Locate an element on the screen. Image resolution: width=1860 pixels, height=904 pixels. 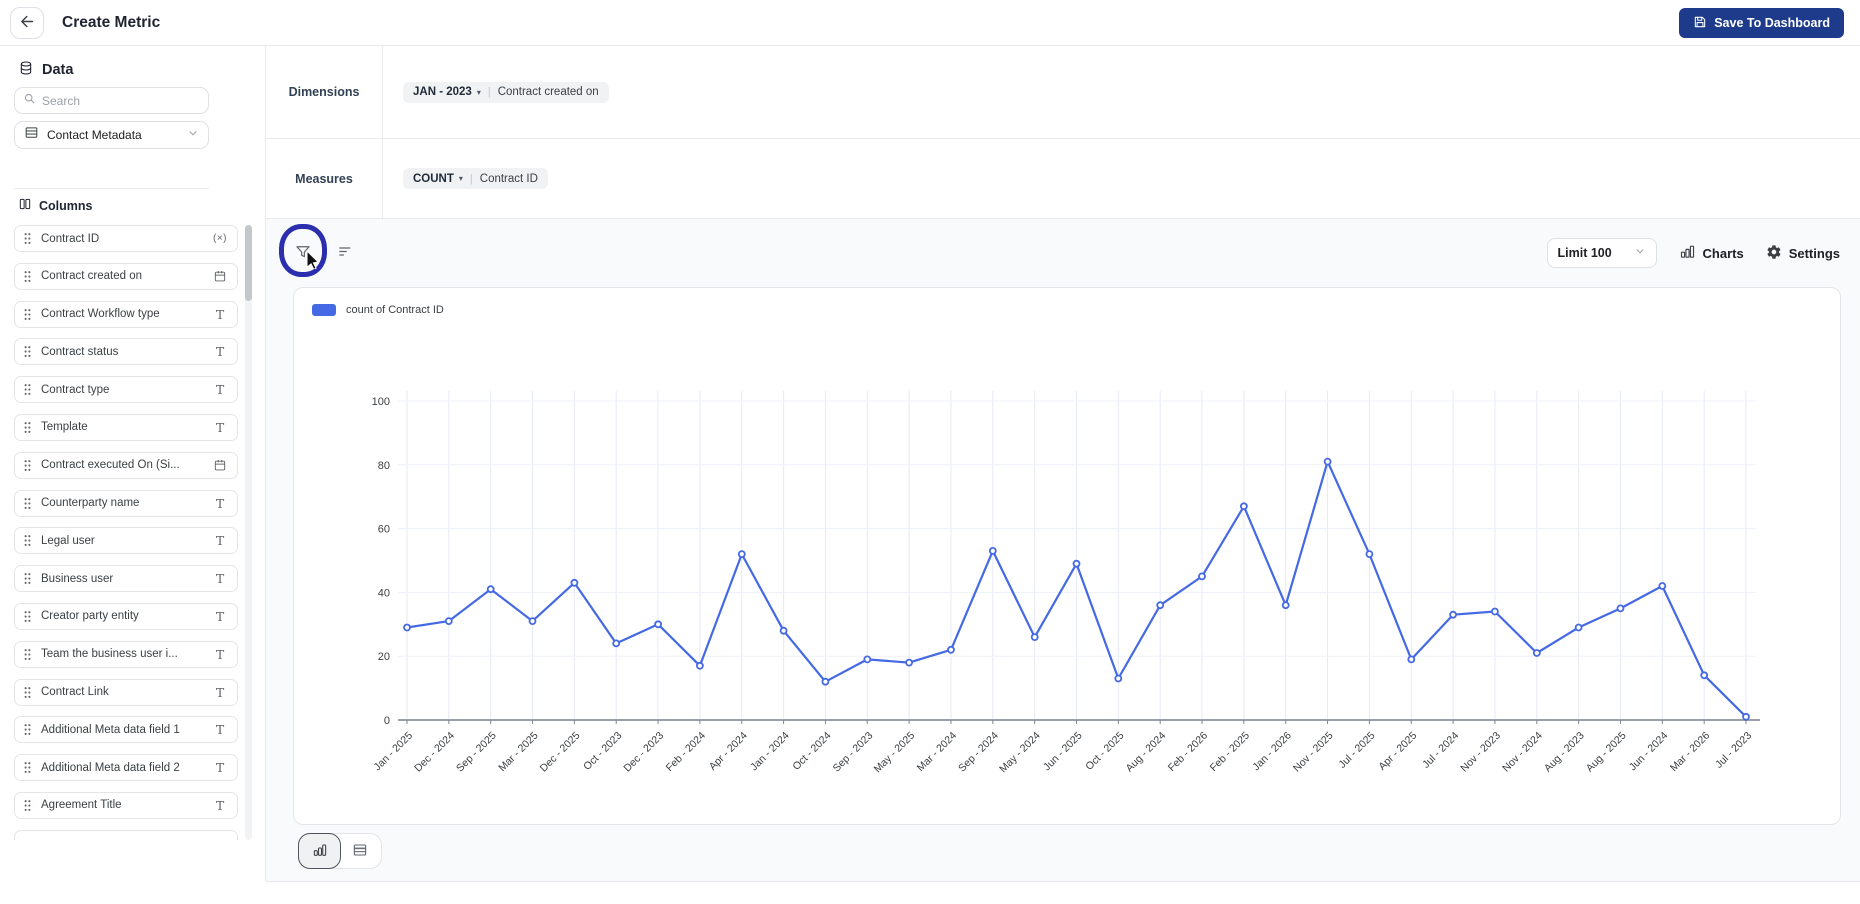
columns-icon is located at coordinates (25, 205).